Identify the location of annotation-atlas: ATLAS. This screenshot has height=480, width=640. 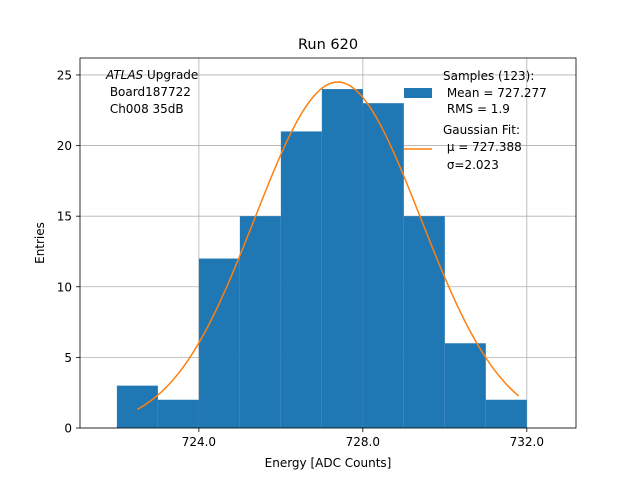
(124, 75).